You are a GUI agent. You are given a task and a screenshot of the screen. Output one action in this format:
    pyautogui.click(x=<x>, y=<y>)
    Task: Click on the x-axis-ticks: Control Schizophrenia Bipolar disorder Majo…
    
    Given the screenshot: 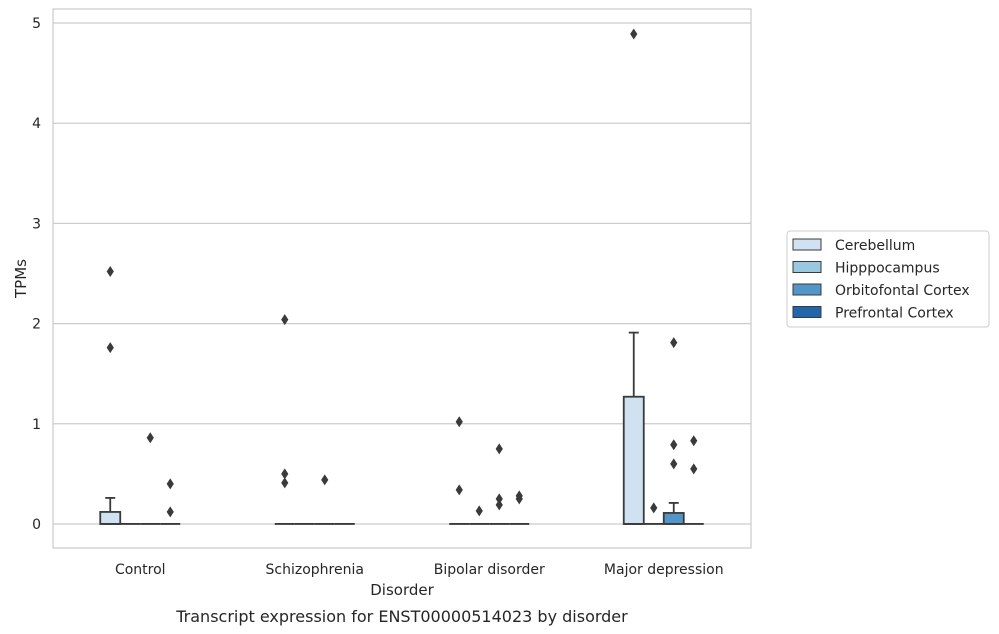 What is the action you would take?
    pyautogui.click(x=419, y=570)
    